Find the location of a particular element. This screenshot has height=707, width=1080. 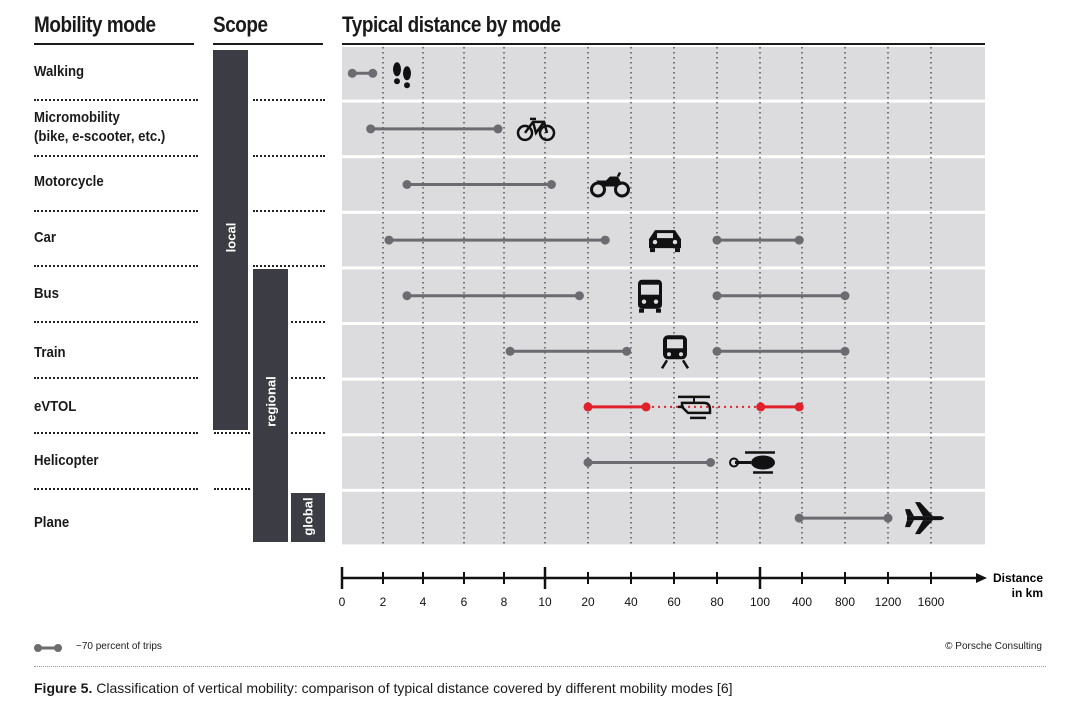

bus-icon is located at coordinates (650, 296).